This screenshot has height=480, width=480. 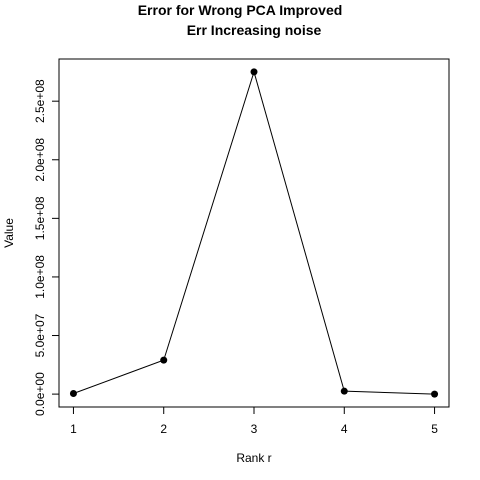 What do you see at coordinates (40, 335) in the screenshot?
I see `y-tick-label: 5.0e+07` at bounding box center [40, 335].